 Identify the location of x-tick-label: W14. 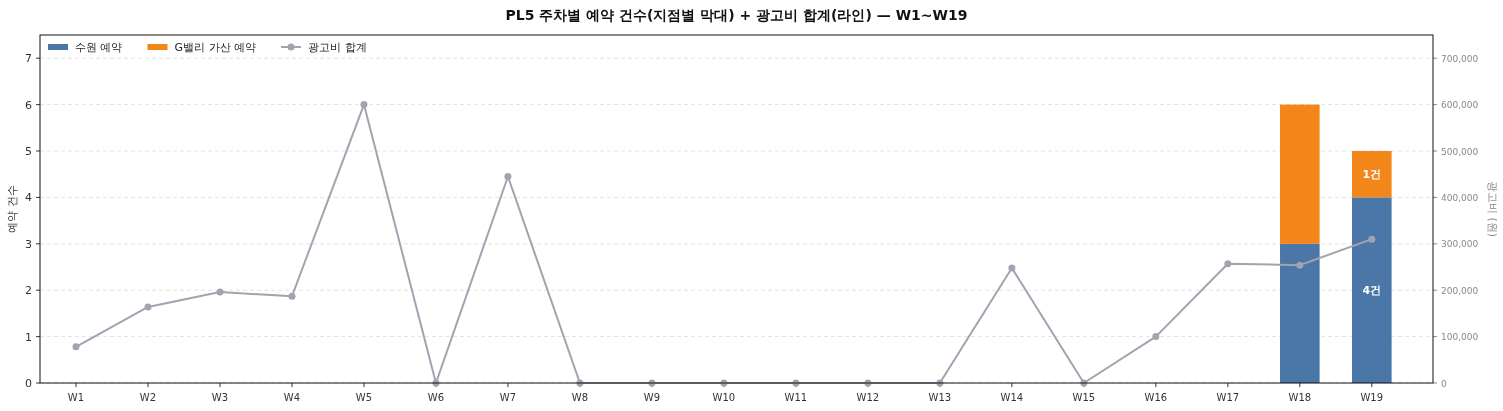
(1012, 397).